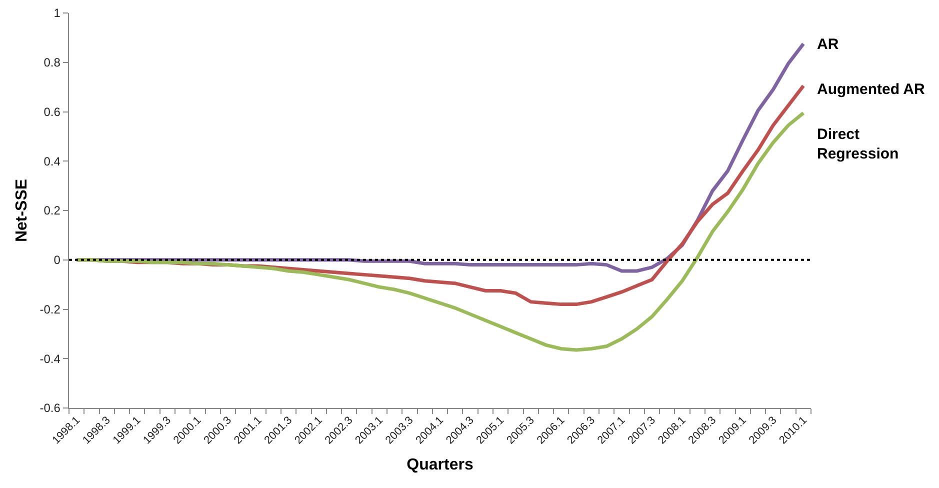 Image resolution: width=939 pixels, height=488 pixels. I want to click on series-label: AR, so click(828, 44).